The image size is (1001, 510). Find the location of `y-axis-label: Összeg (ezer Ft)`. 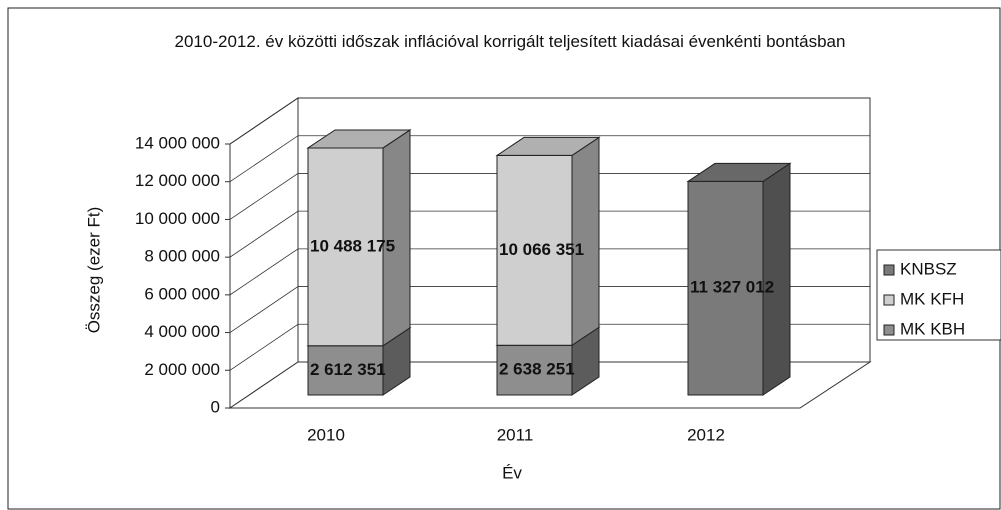

y-axis-label: Összeg (ezer Ft) is located at coordinates (93, 270).